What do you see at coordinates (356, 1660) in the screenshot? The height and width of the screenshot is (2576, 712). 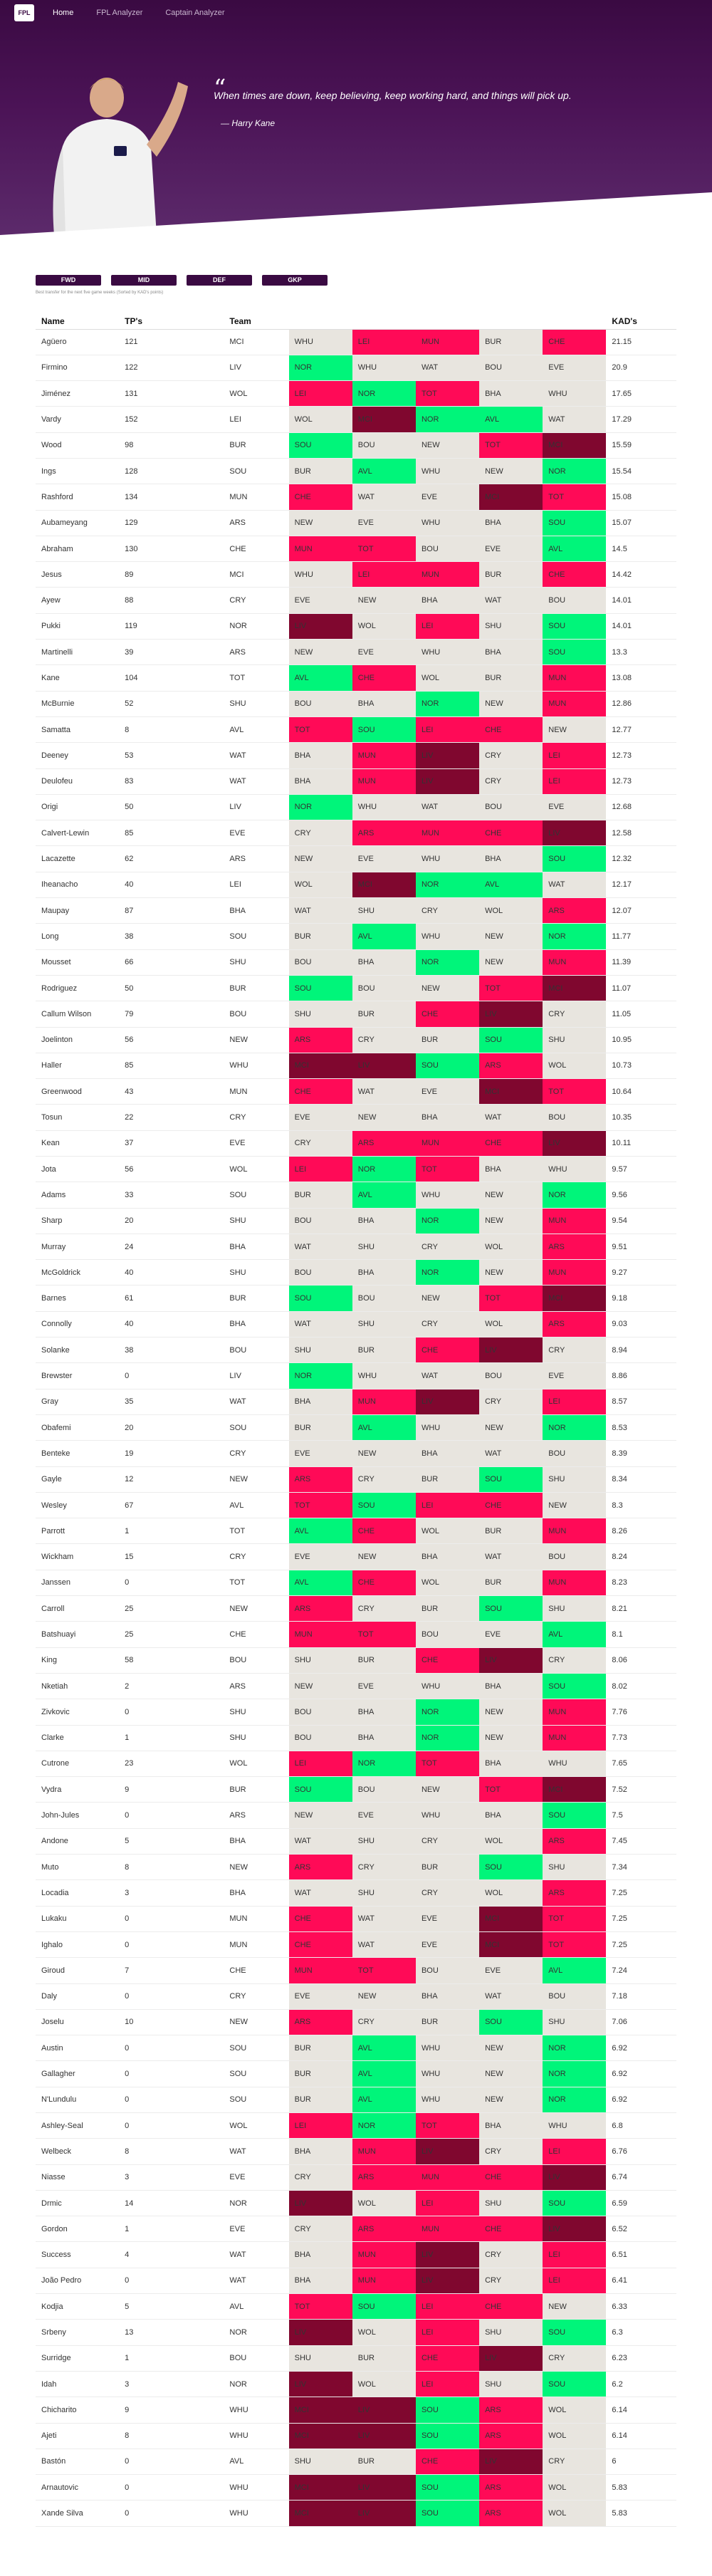 I see `table-row: King 58 BOU SHU BUR CHE LIV CRY 8.06` at bounding box center [356, 1660].